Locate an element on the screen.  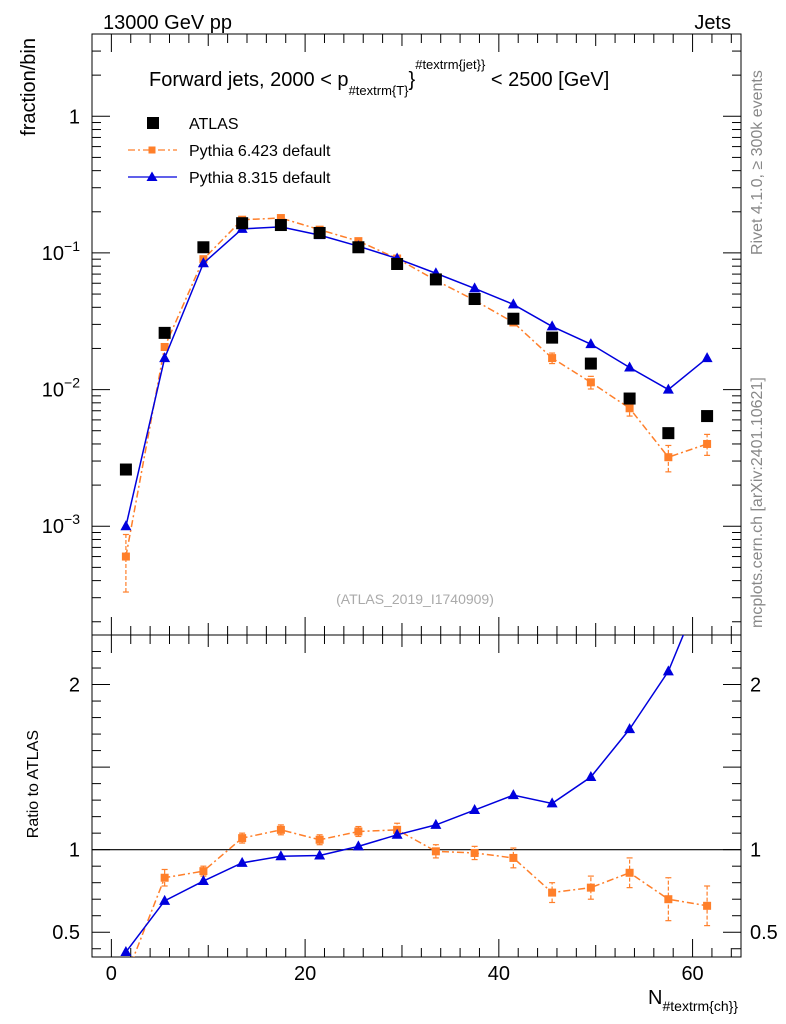
title-close-sup: } is located at coordinates (483, 64).